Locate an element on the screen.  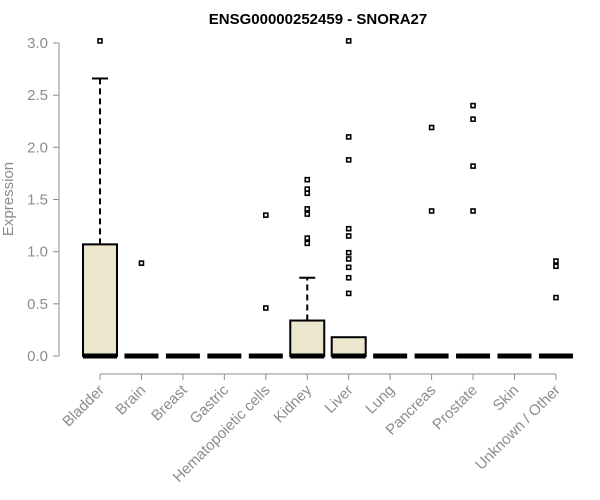
y-tick-label: 0.5 is located at coordinates (37, 304).